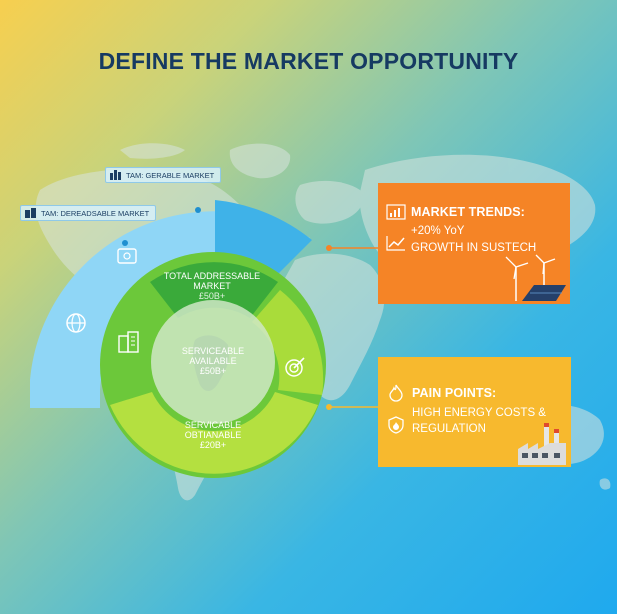 The image size is (617, 614). What do you see at coordinates (308, 61) in the screenshot?
I see `page-title: DEFINE THE MARKET OPPORTUNITY` at bounding box center [308, 61].